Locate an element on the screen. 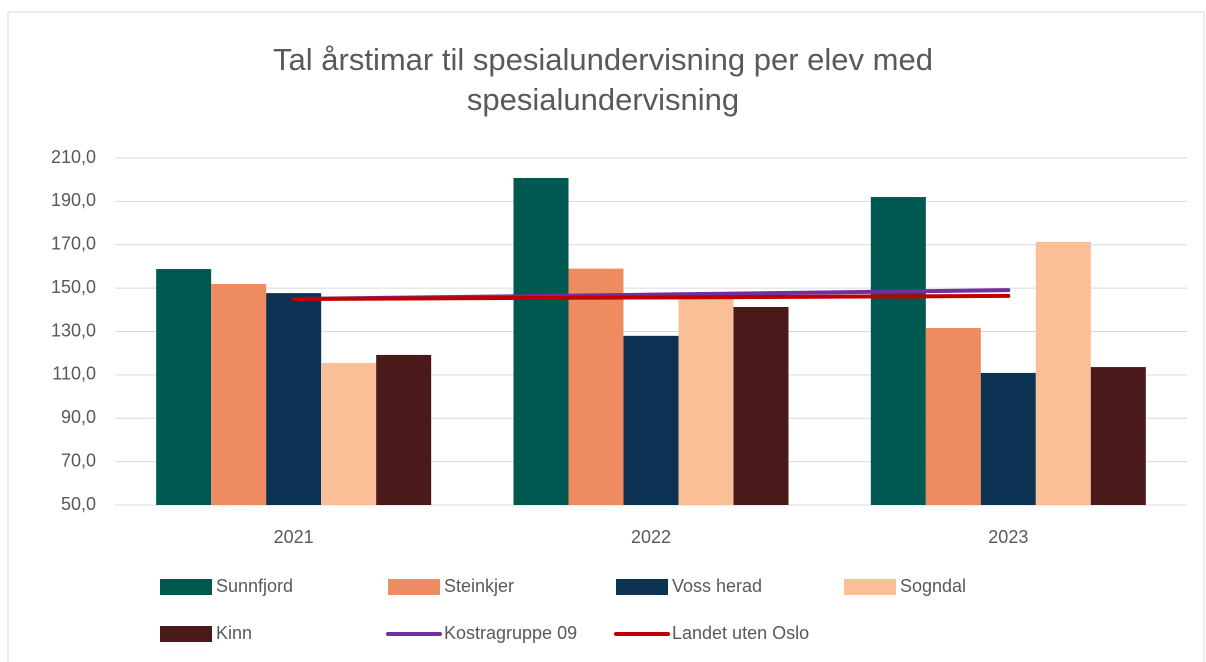 This screenshot has width=1206, height=662. y-tick-label: 150,0 is located at coordinates (73, 287).